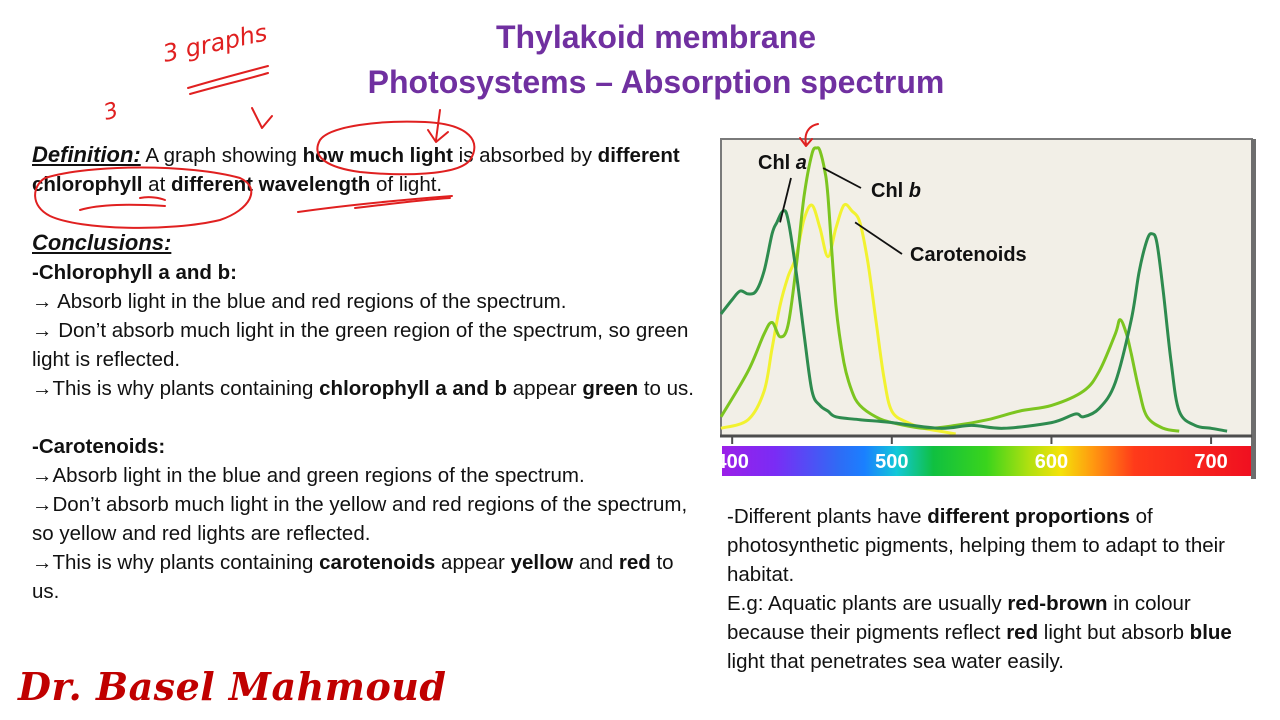  What do you see at coordinates (111, 112) in the screenshot?
I see `annotation-3: 3` at bounding box center [111, 112].